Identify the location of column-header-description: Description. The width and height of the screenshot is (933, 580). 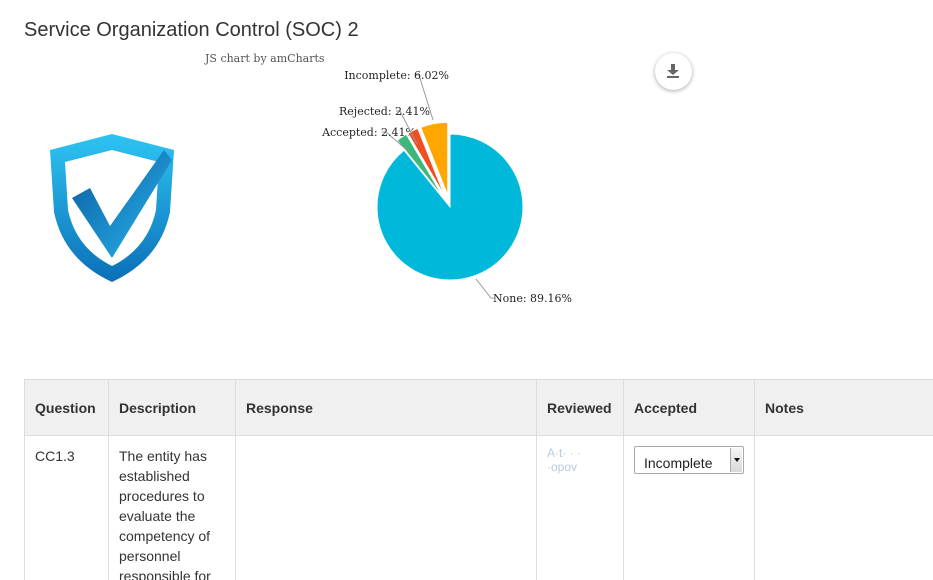
(172, 407).